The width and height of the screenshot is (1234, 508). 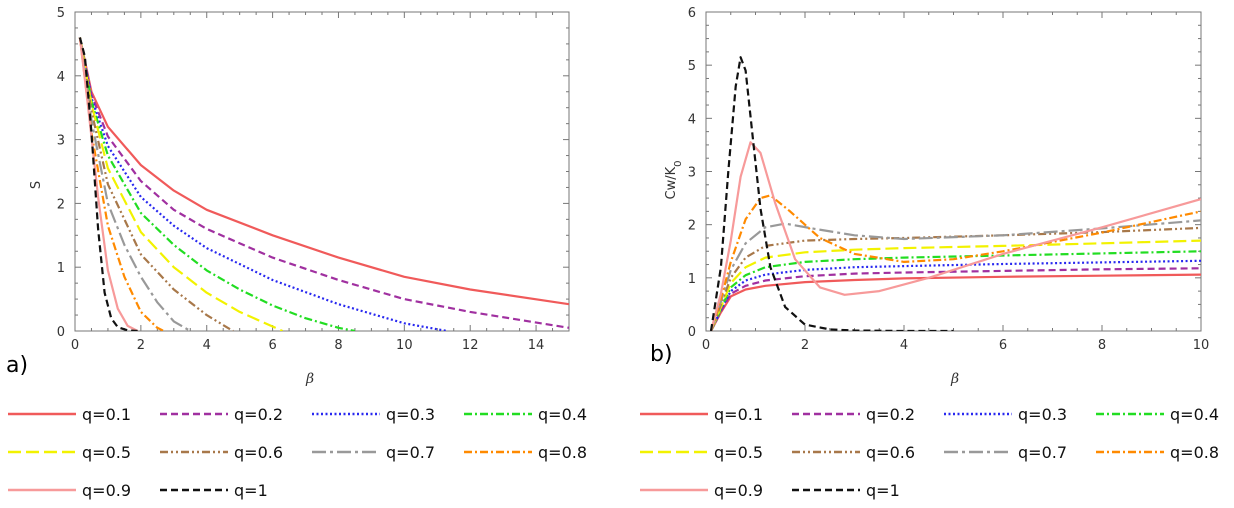 I want to click on y-axis-title: S, so click(x=36, y=185).